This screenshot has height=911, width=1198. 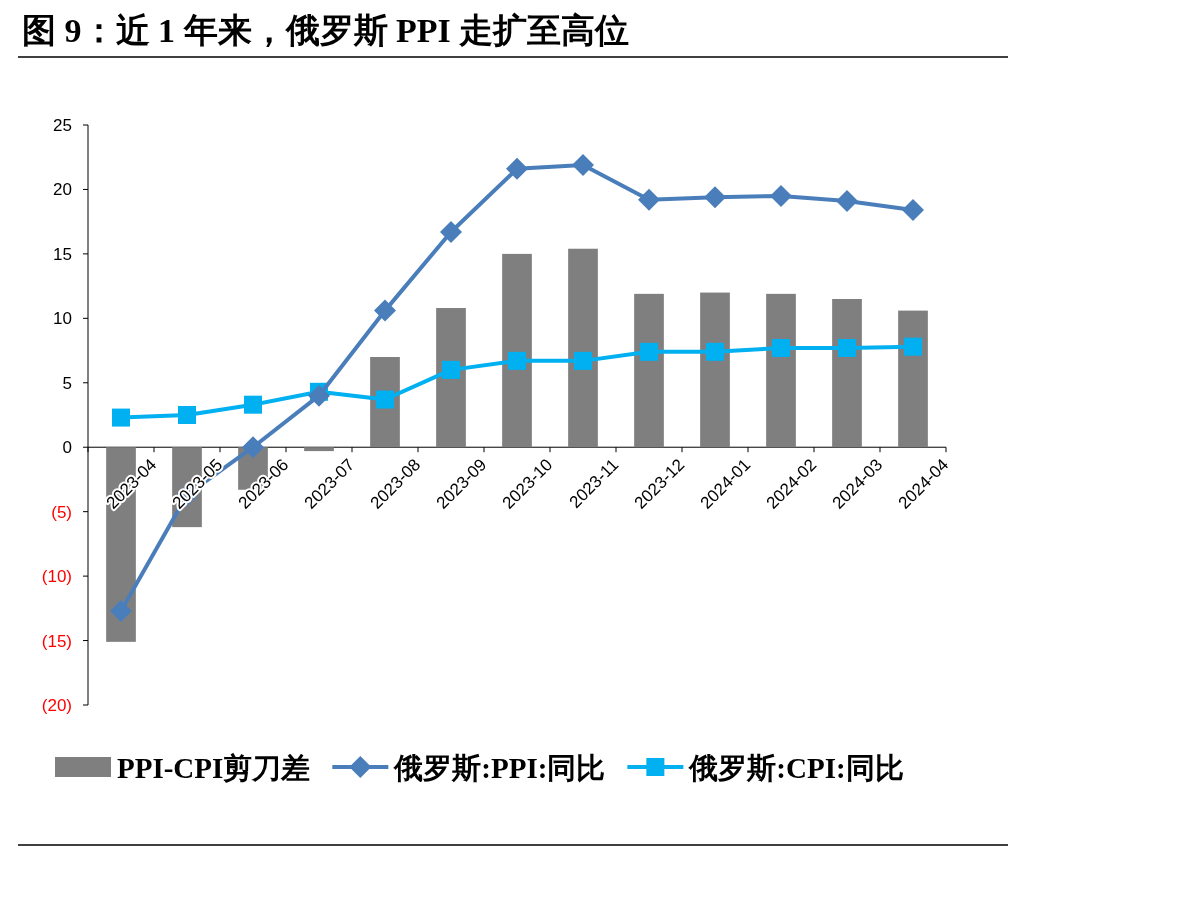 I want to click on y-tick-label: (20), so click(x=56, y=705).